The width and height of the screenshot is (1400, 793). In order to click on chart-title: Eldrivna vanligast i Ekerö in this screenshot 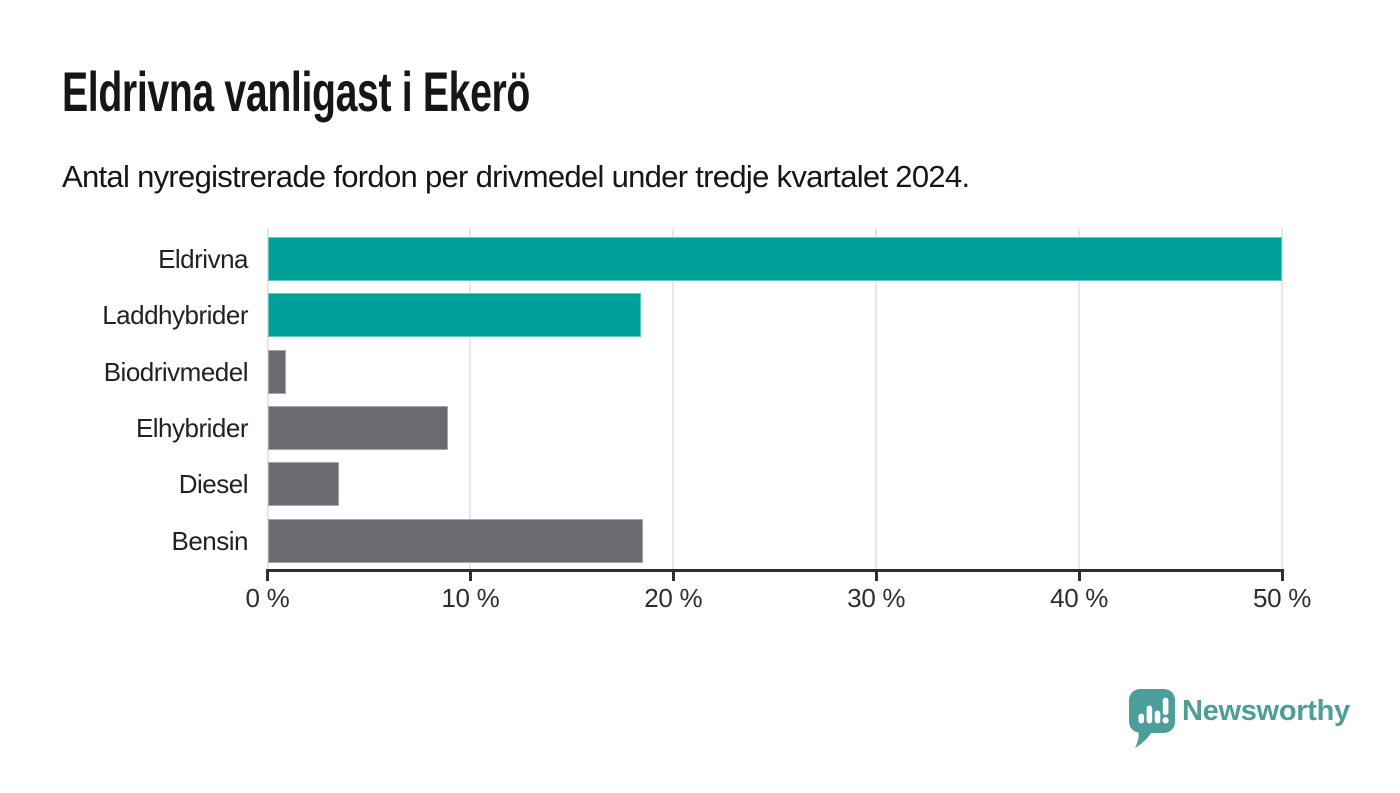, I will do `click(296, 91)`.